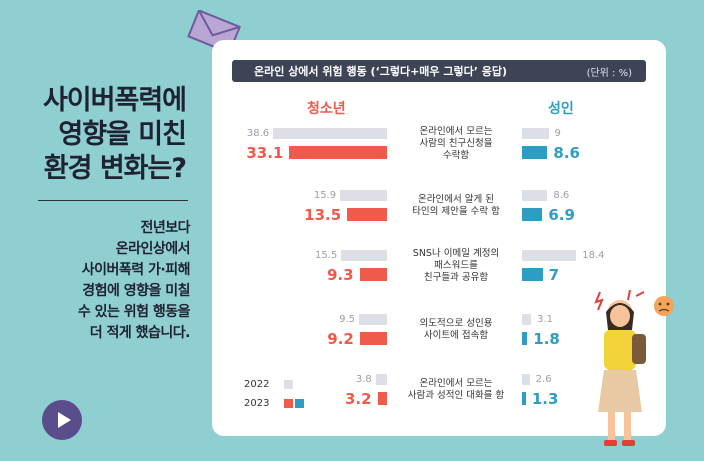 This screenshot has height=461, width=704. Describe the element at coordinates (326, 255) in the screenshot. I see `label-youth-2022: 15.5` at that location.